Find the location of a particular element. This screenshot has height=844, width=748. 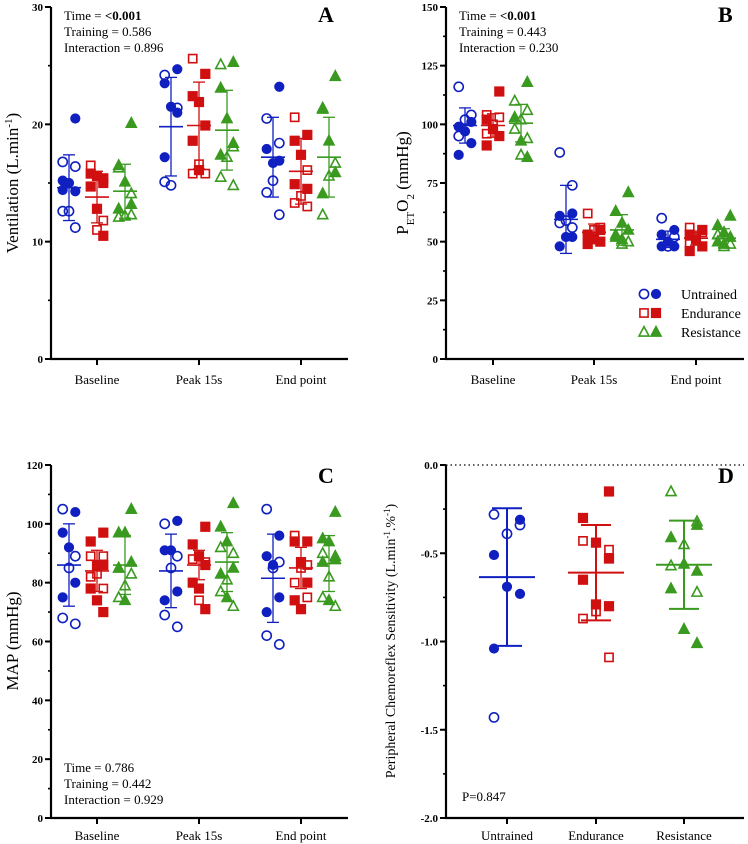

x-tick-label: Resistance is located at coordinates (684, 835).